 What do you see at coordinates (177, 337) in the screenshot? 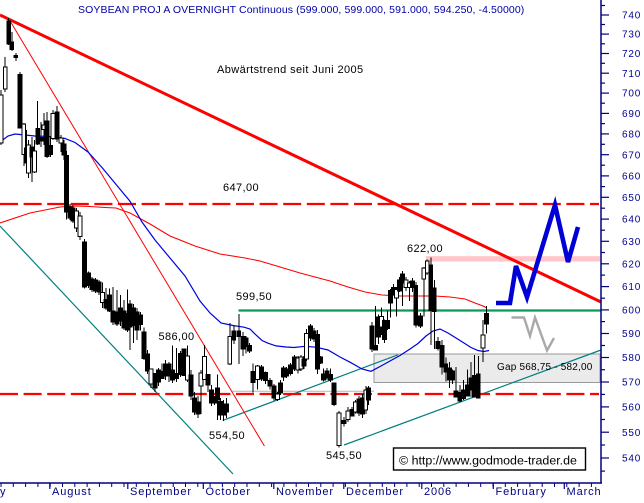
I see `svg-text: 586,00` at bounding box center [177, 337].